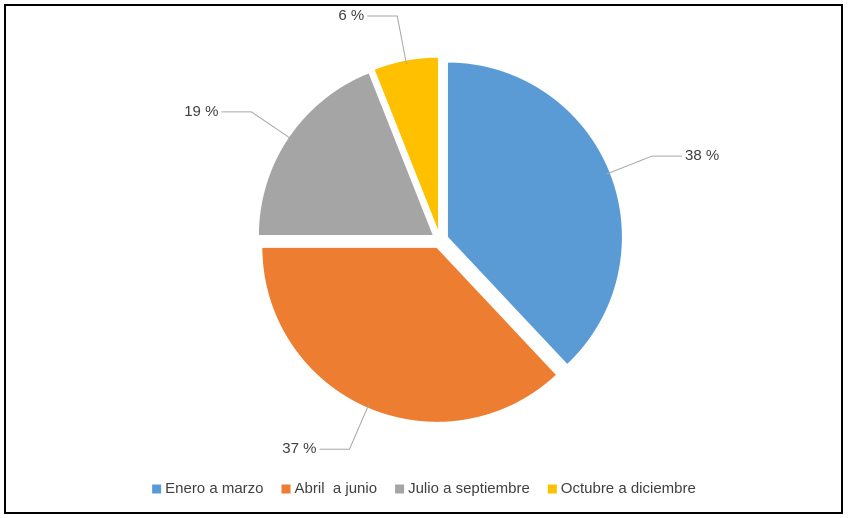  Describe the element at coordinates (702, 155) in the screenshot. I see `data-label: 38 %` at that location.